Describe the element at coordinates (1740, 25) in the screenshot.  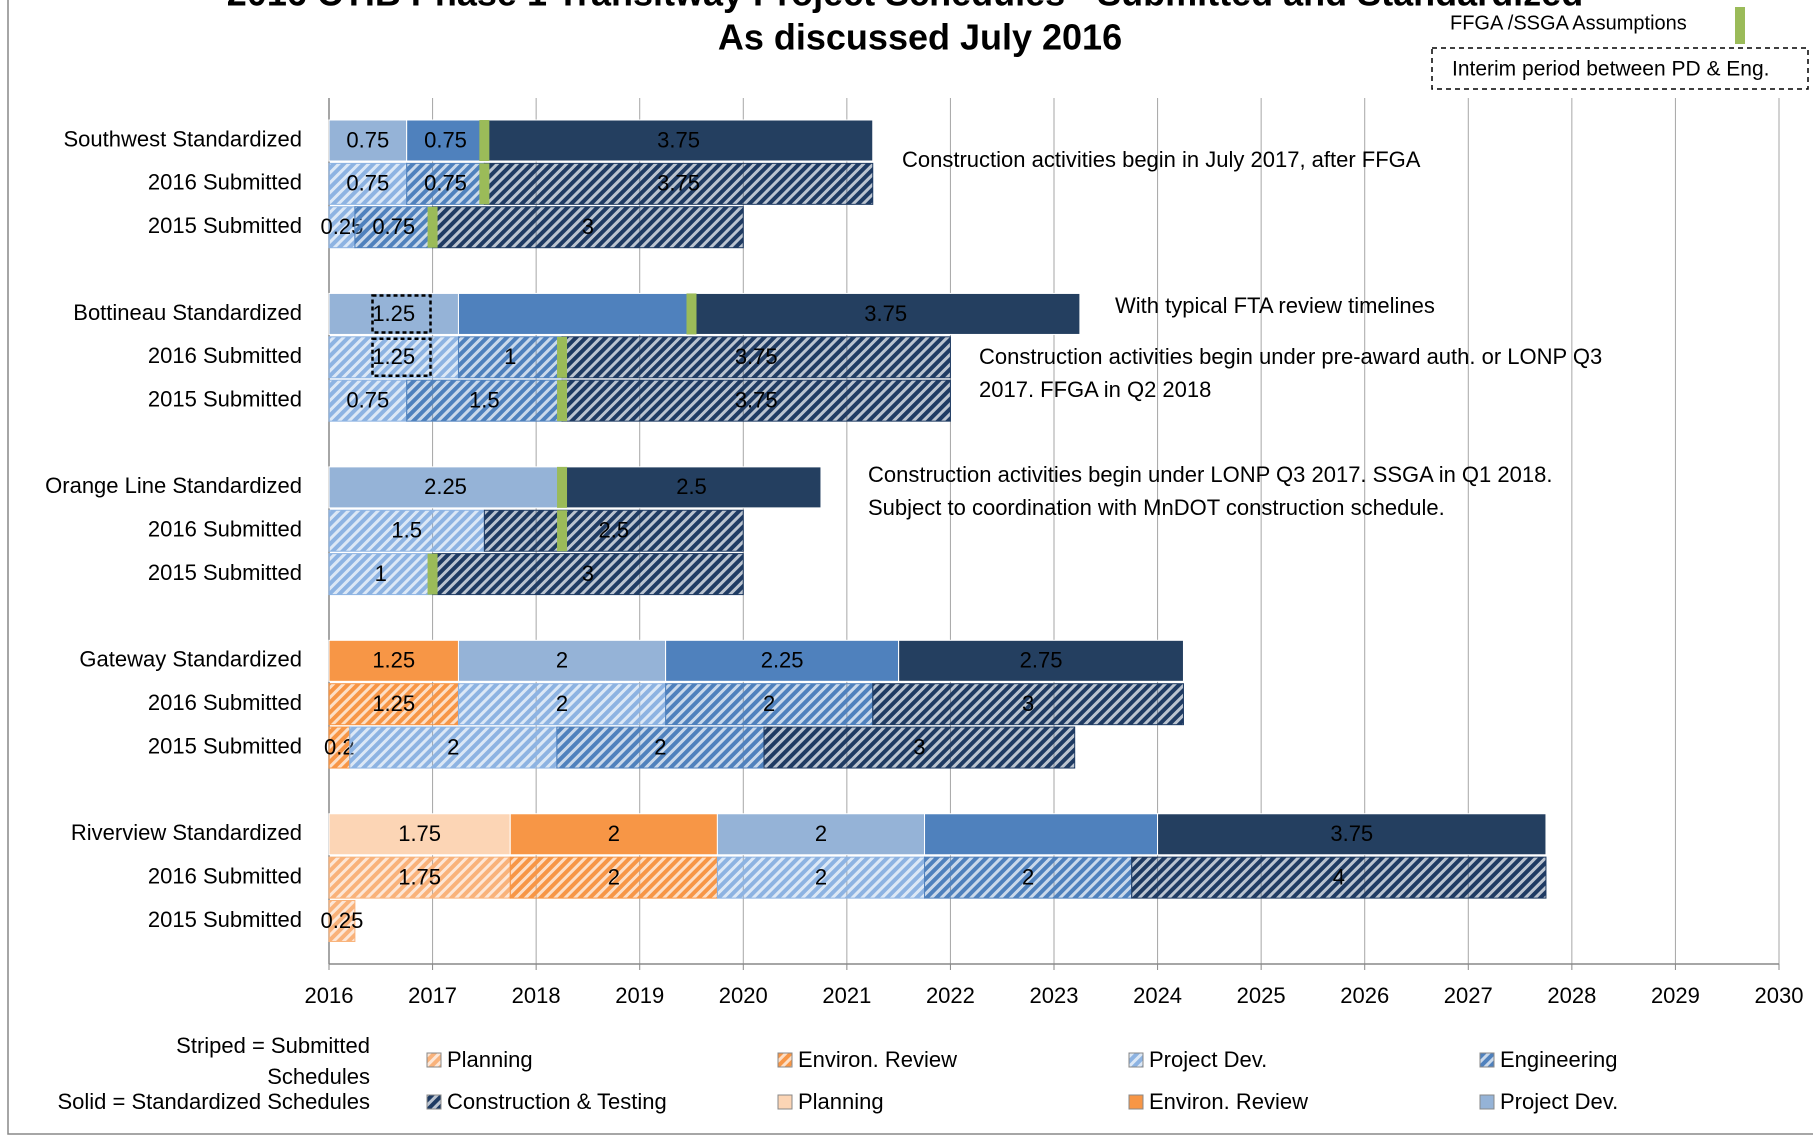
I see `ffga-legend-marker` at that location.